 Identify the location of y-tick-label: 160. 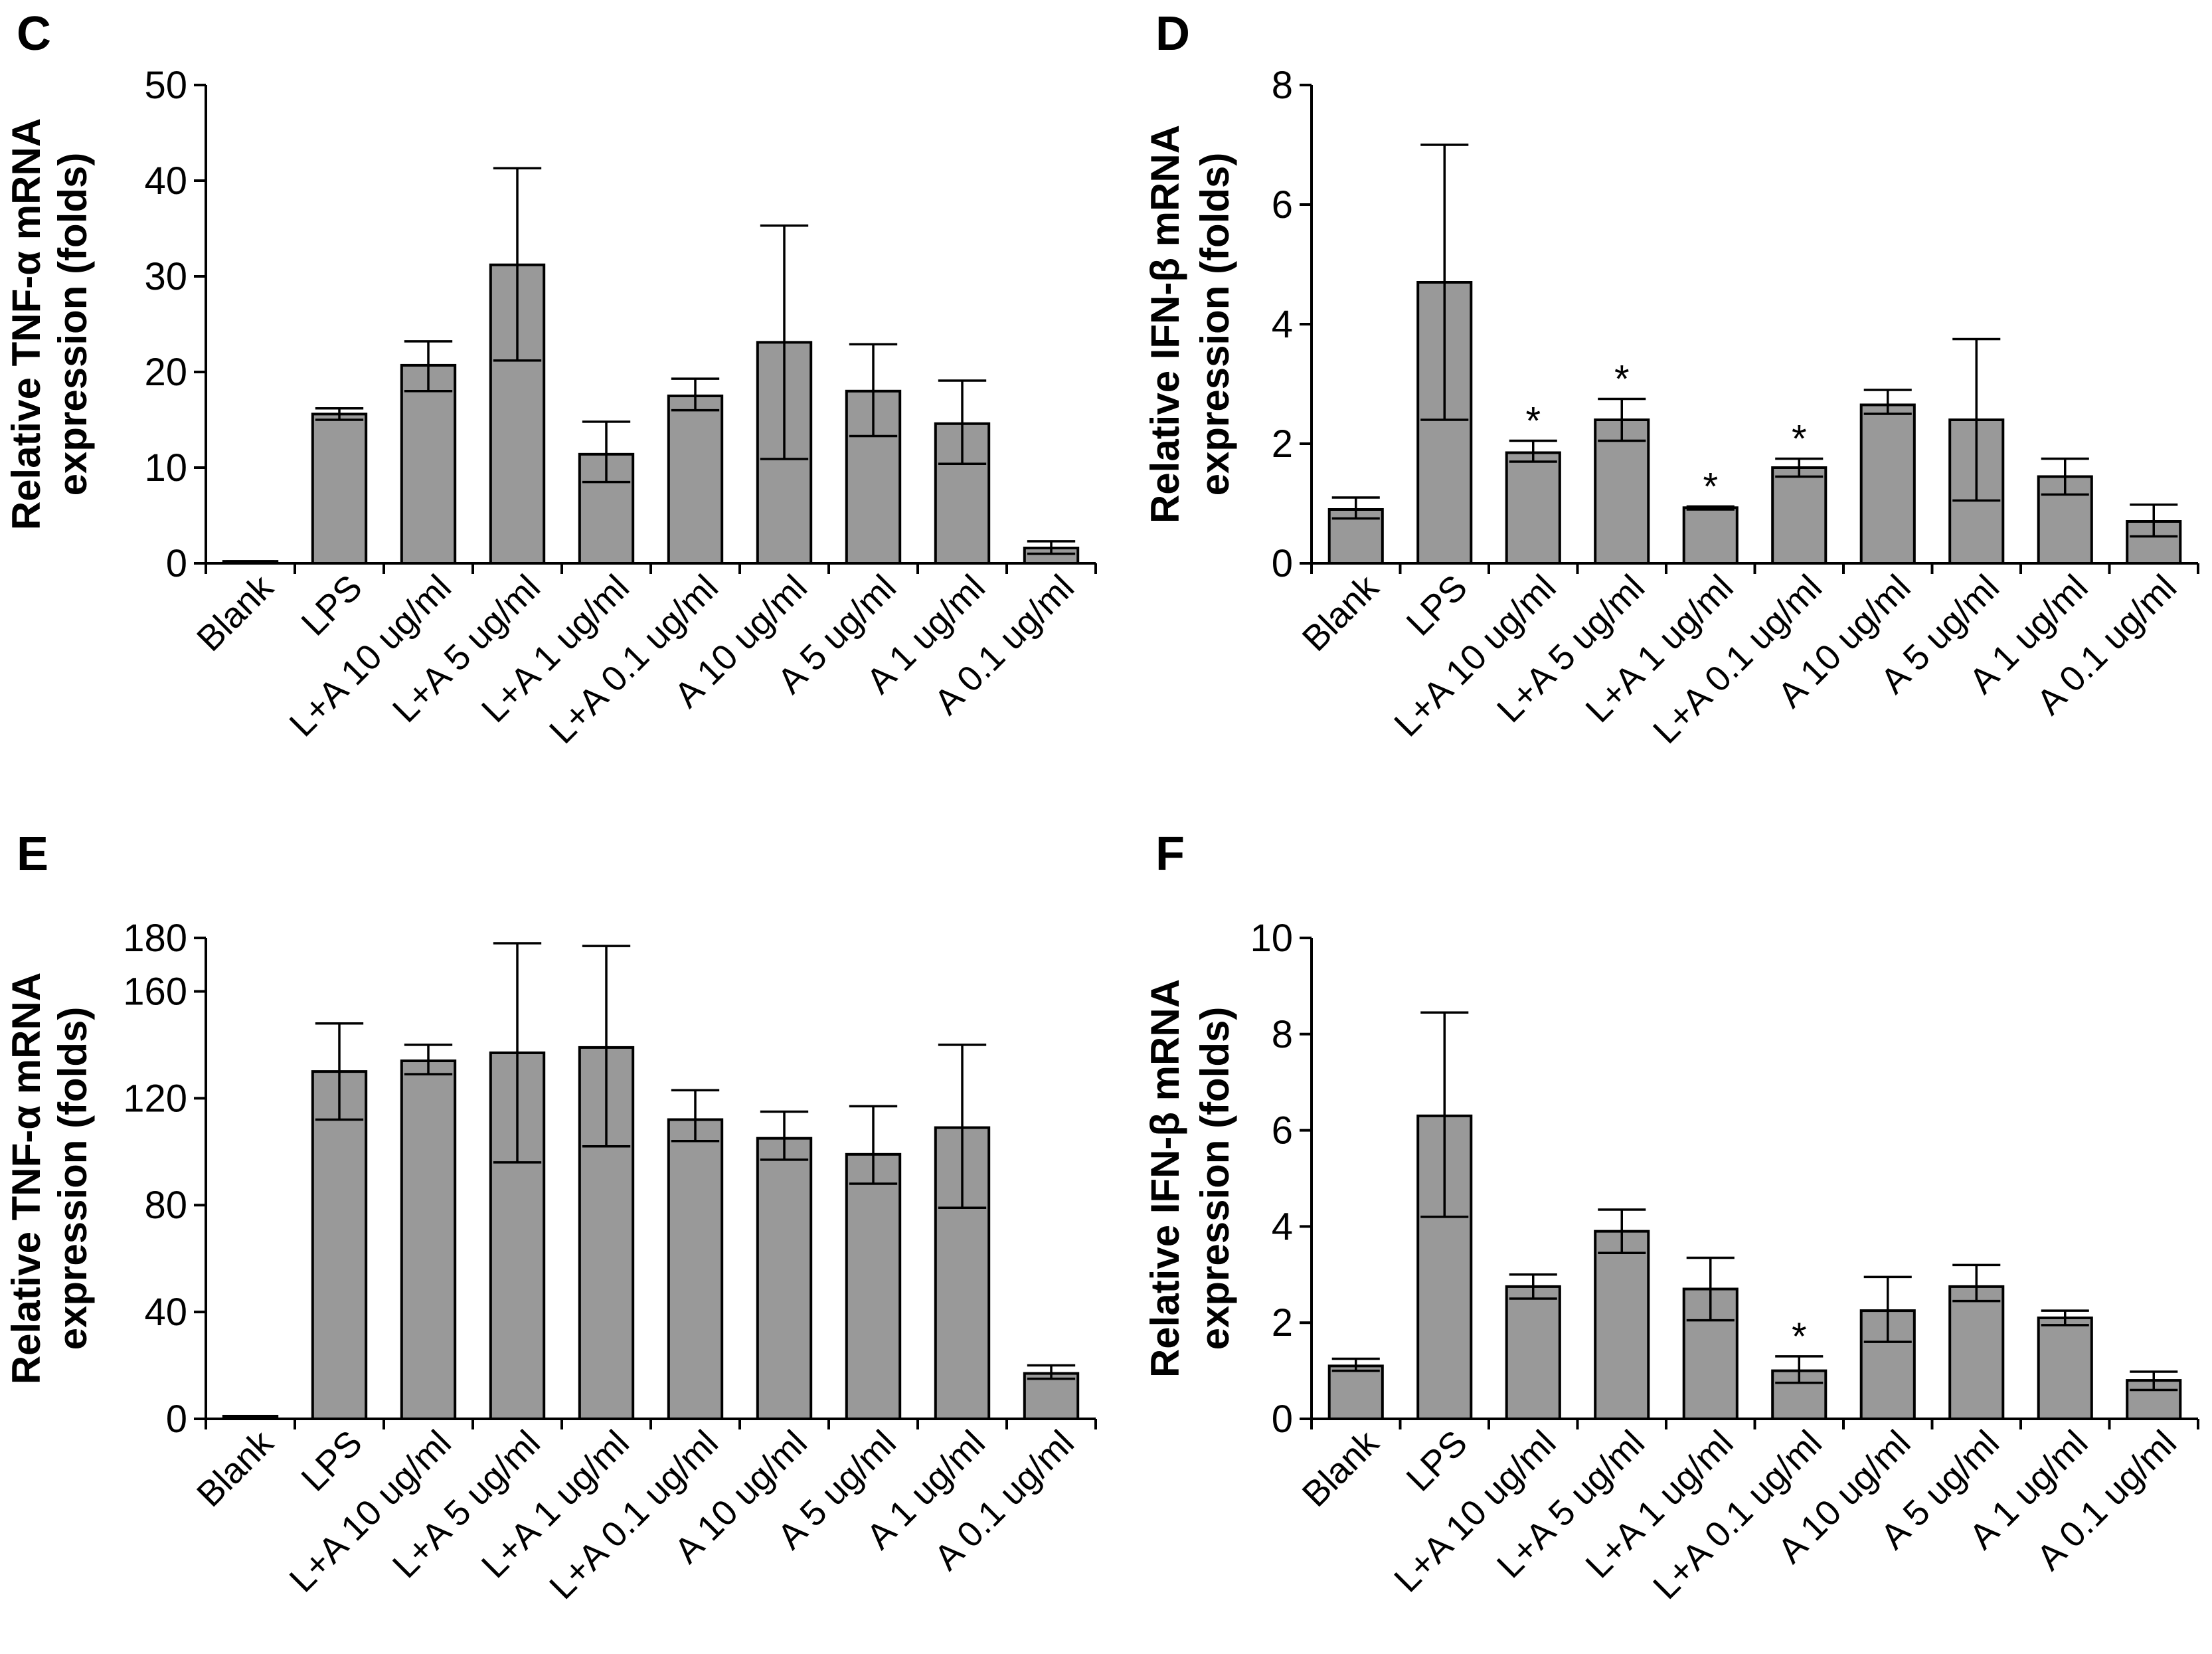
(155, 991).